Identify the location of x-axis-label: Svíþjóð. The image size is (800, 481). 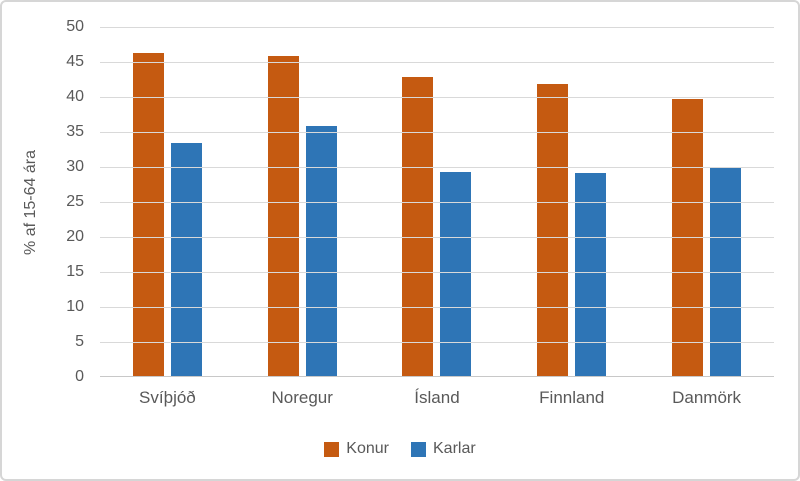
(167, 397).